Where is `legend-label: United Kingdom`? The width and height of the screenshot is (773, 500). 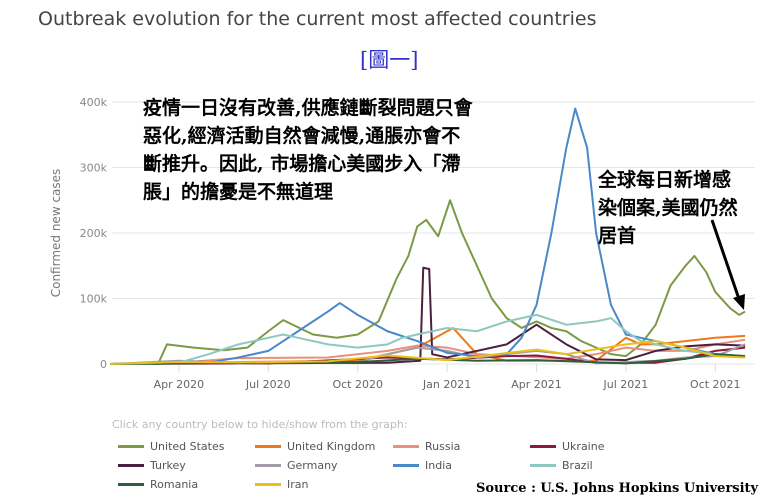 legend-label: United Kingdom is located at coordinates (331, 446).